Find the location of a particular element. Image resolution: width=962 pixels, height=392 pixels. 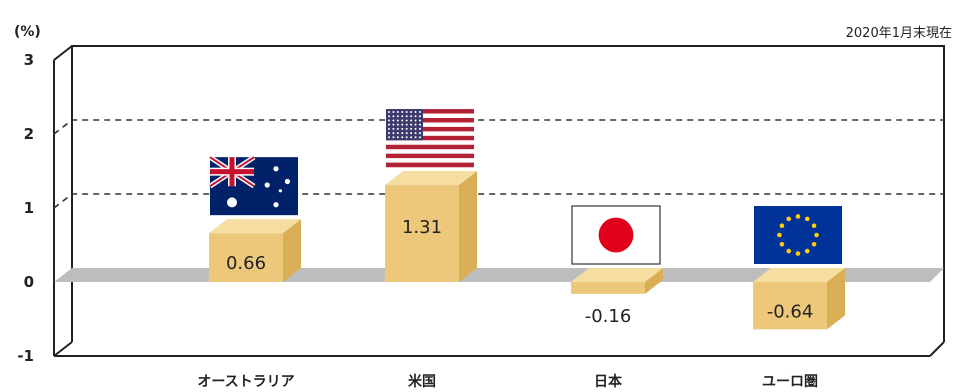

data-label: 1.31 is located at coordinates (422, 227).